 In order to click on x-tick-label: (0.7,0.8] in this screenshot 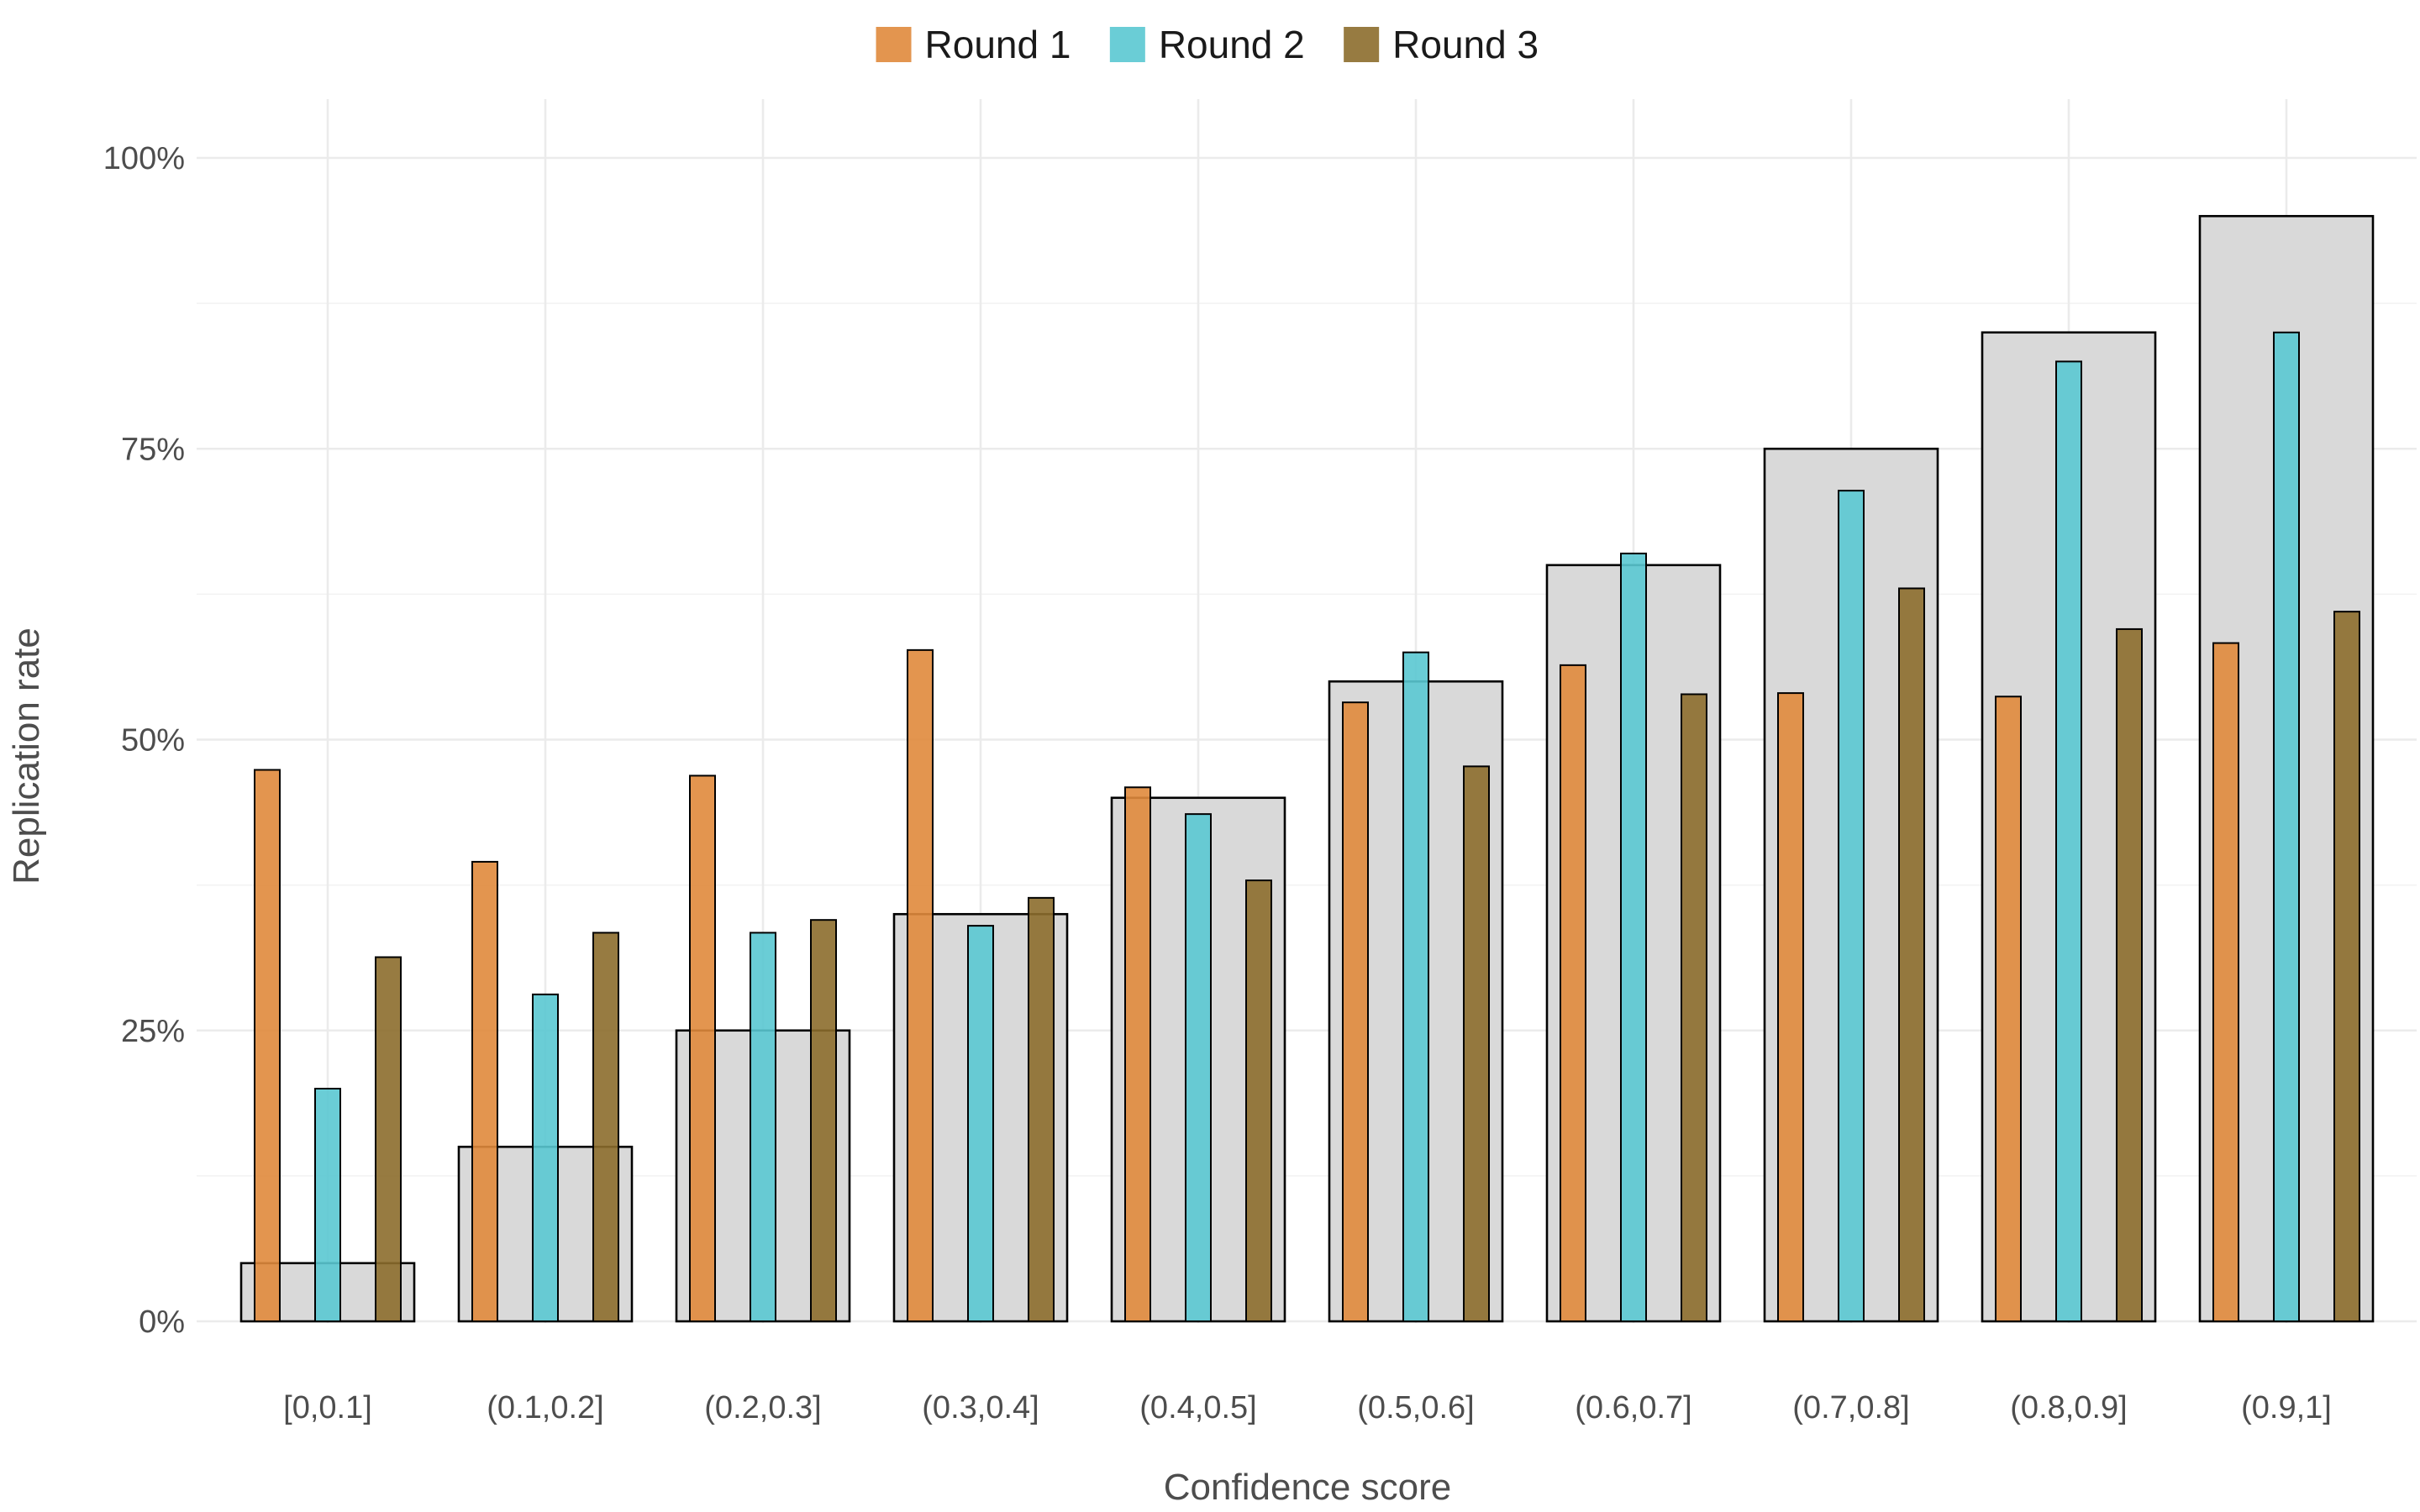, I will do `click(1851, 1407)`.